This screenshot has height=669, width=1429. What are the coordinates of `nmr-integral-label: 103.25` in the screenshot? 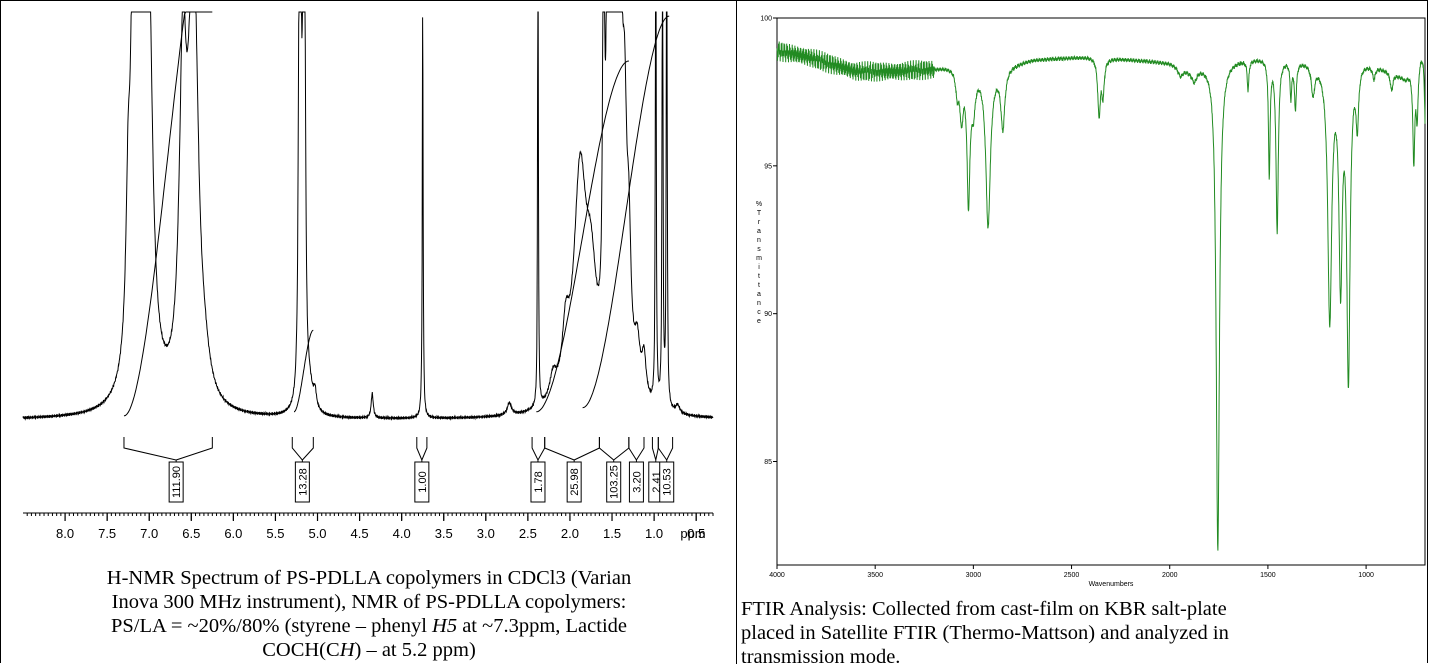 It's located at (615, 482).